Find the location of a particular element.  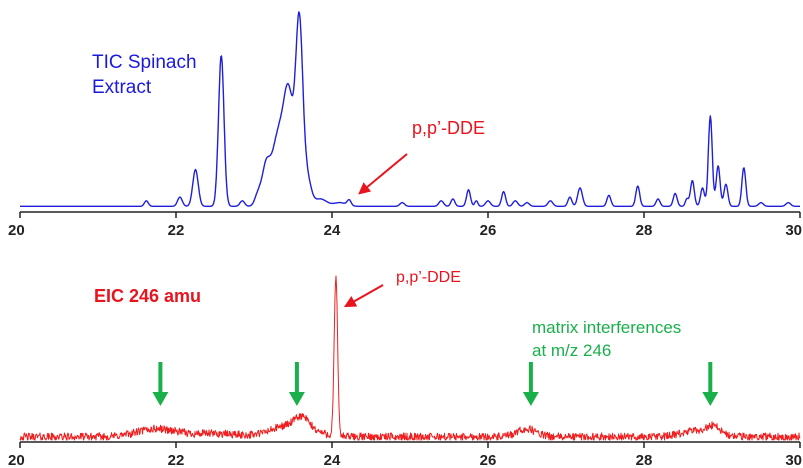

tic-title-line2: Extract is located at coordinates (122, 87).